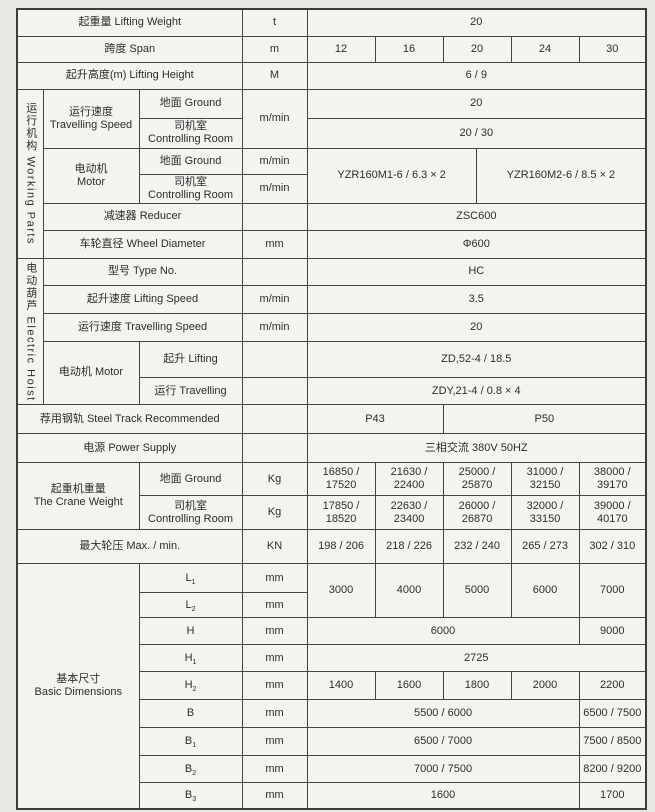 This screenshot has height=812, width=655. I want to click on lifting-weight-label: 起重量 Lifting Weight, so click(129, 22).